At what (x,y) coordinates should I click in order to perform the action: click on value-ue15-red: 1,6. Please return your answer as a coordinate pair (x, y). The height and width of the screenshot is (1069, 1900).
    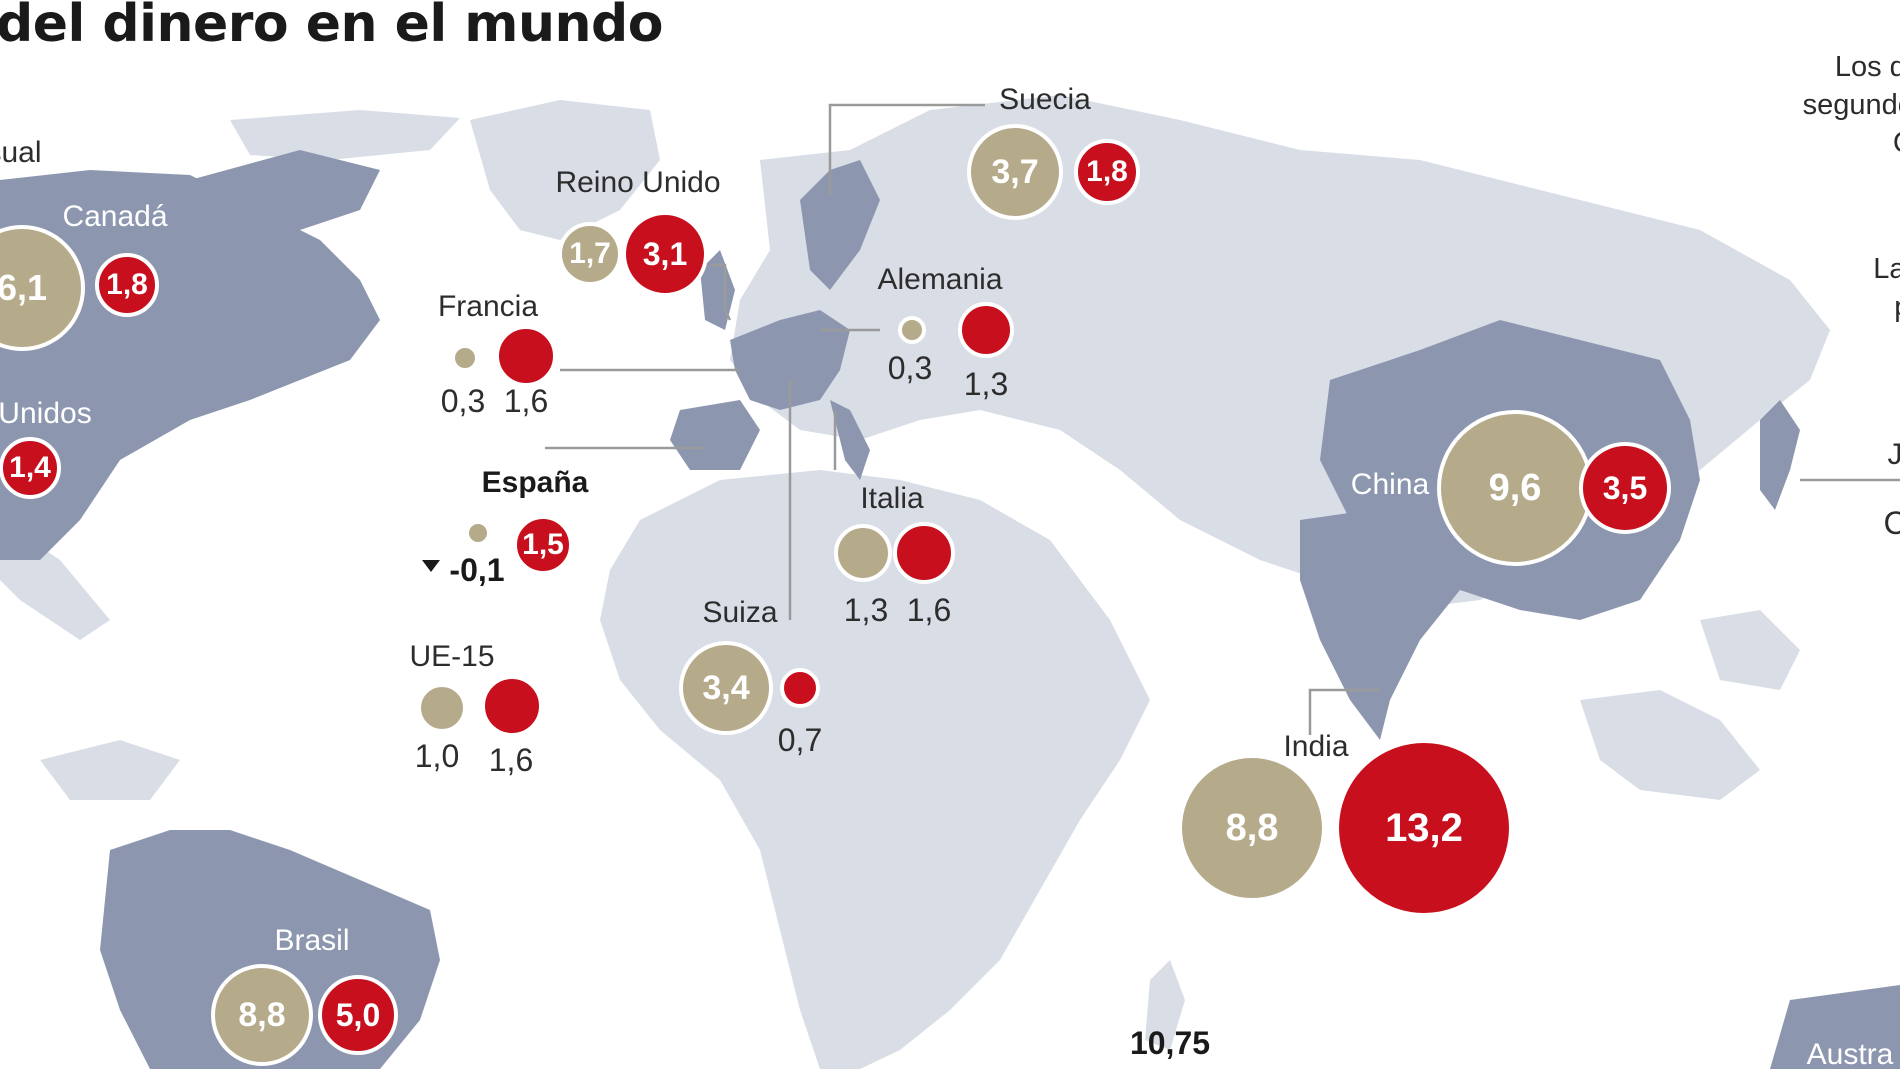
    Looking at the image, I should click on (511, 760).